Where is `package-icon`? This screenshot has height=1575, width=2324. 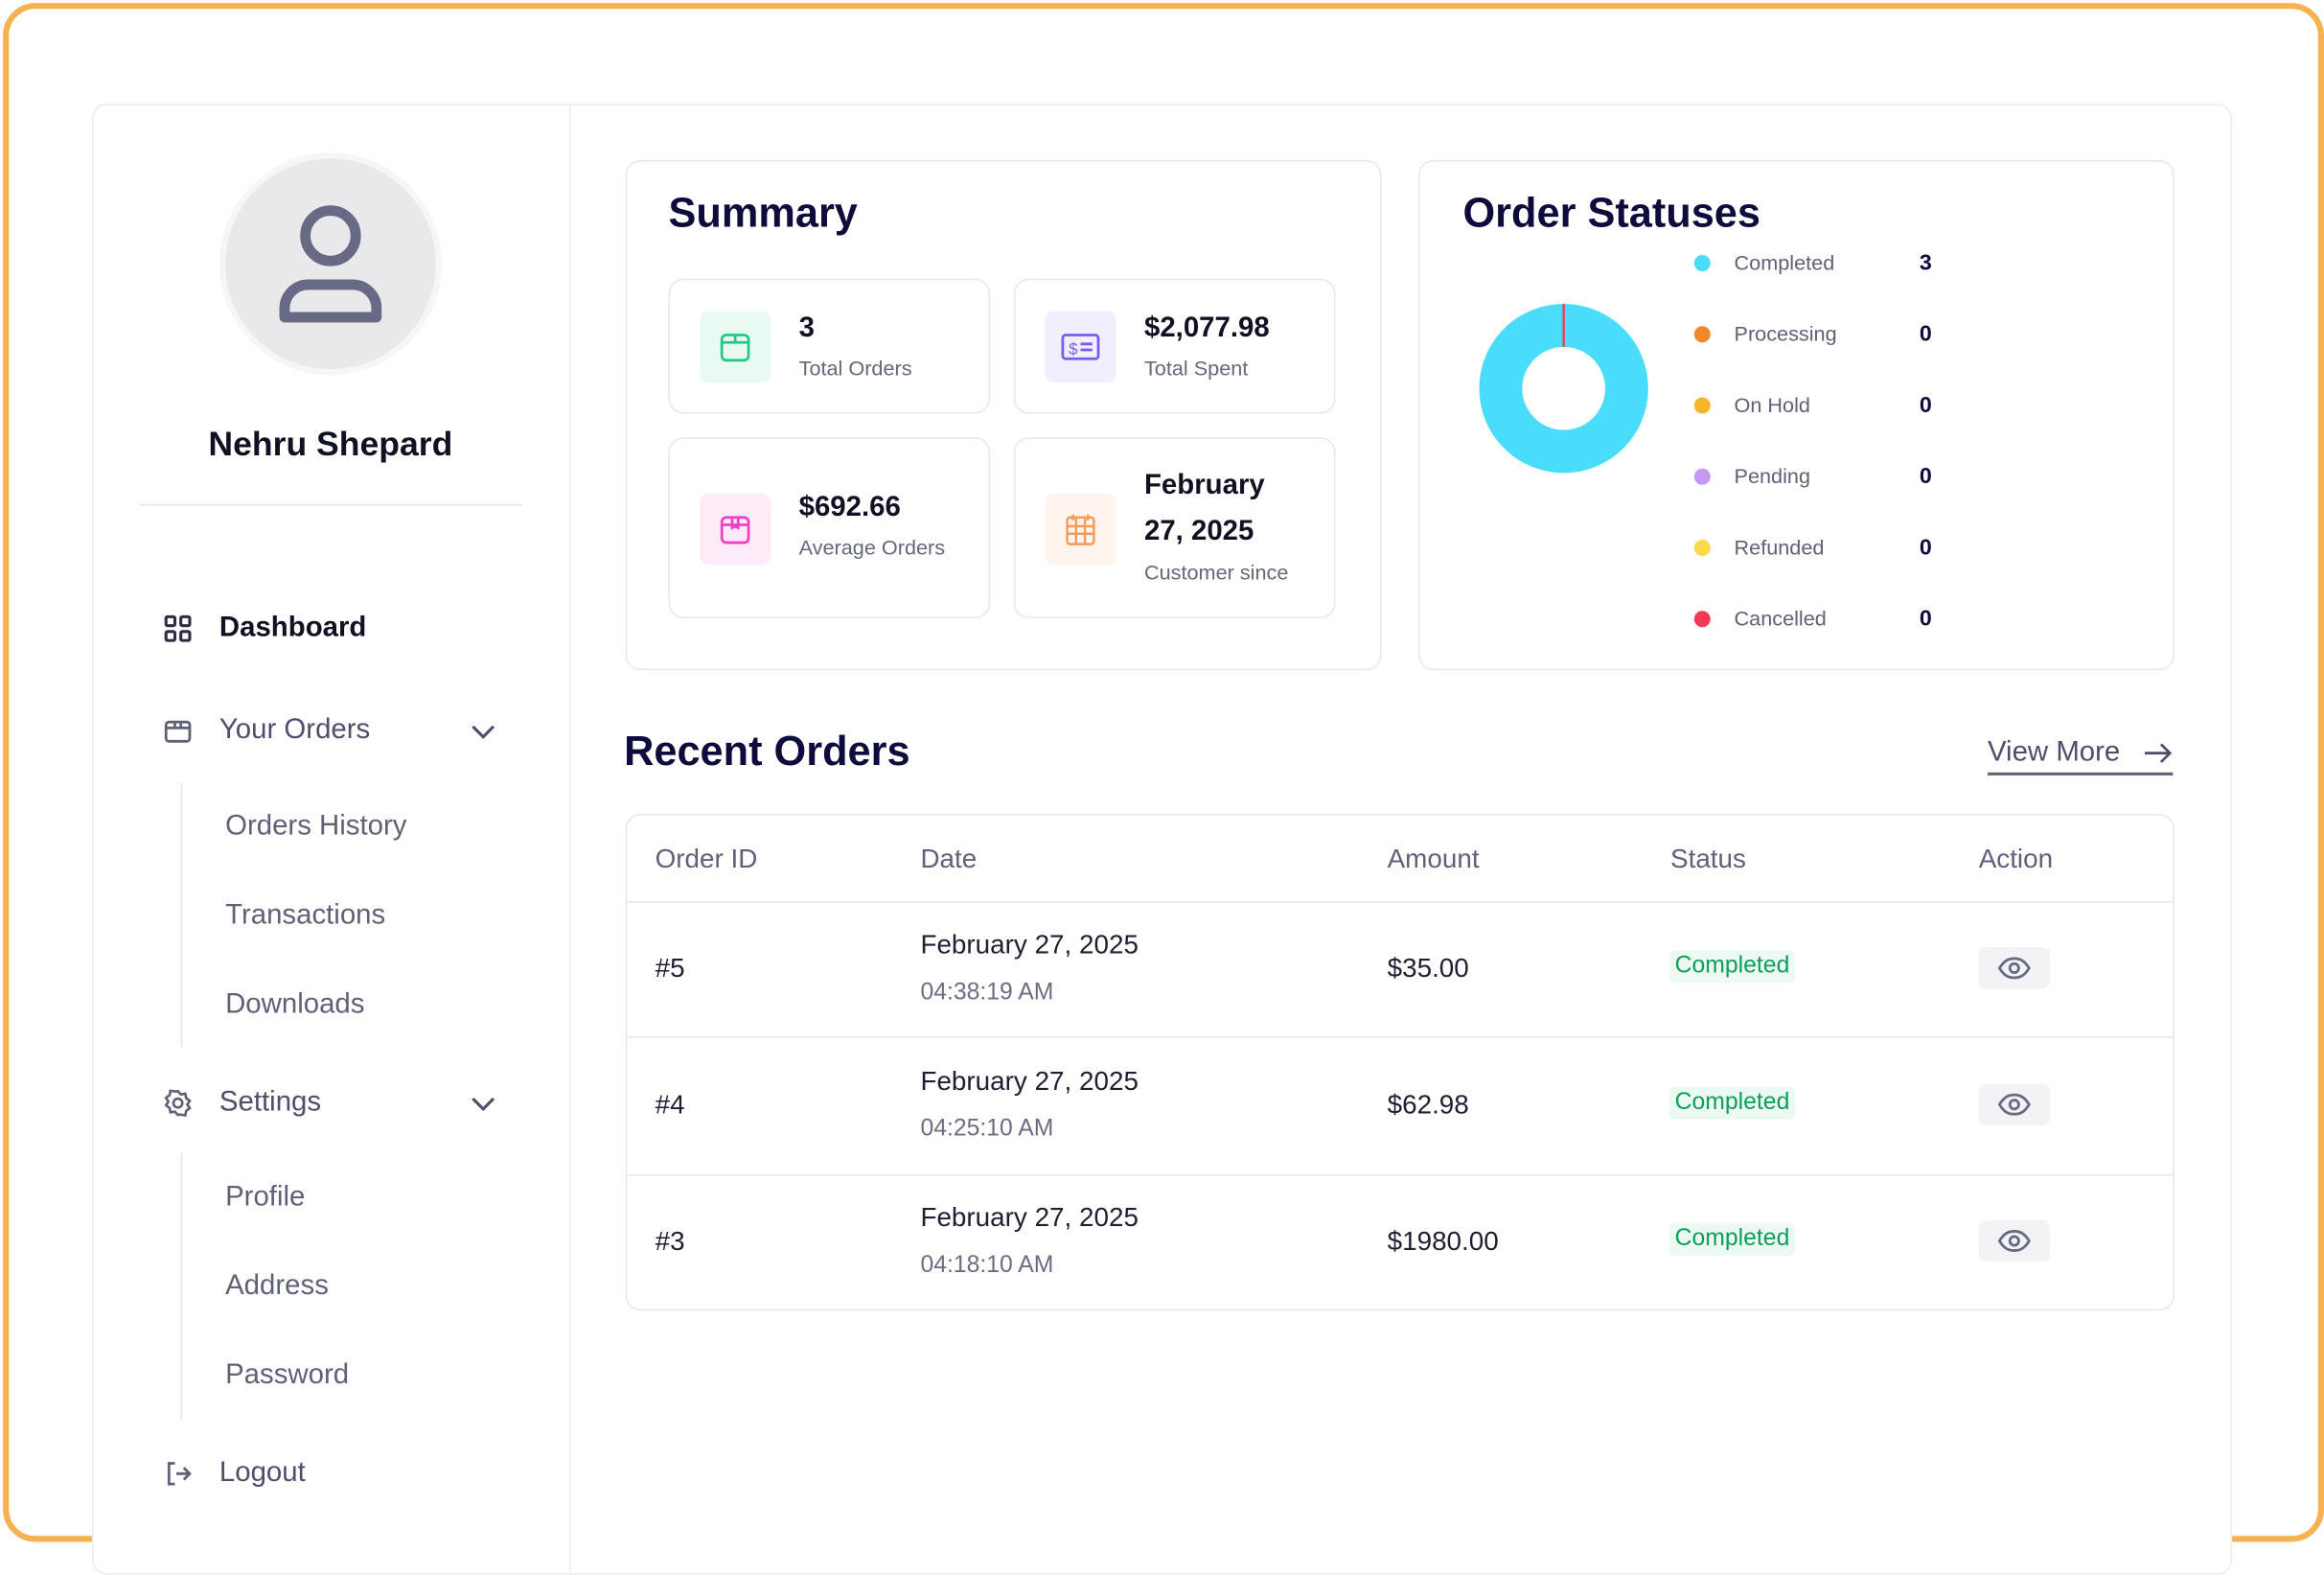 package-icon is located at coordinates (735, 530).